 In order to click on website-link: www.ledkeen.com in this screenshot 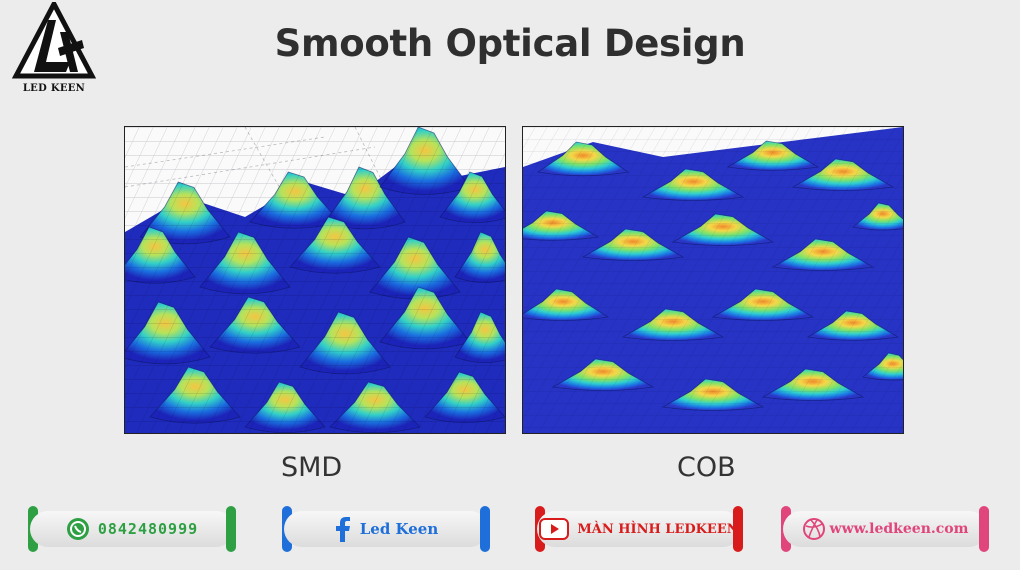, I will do `click(885, 529)`.